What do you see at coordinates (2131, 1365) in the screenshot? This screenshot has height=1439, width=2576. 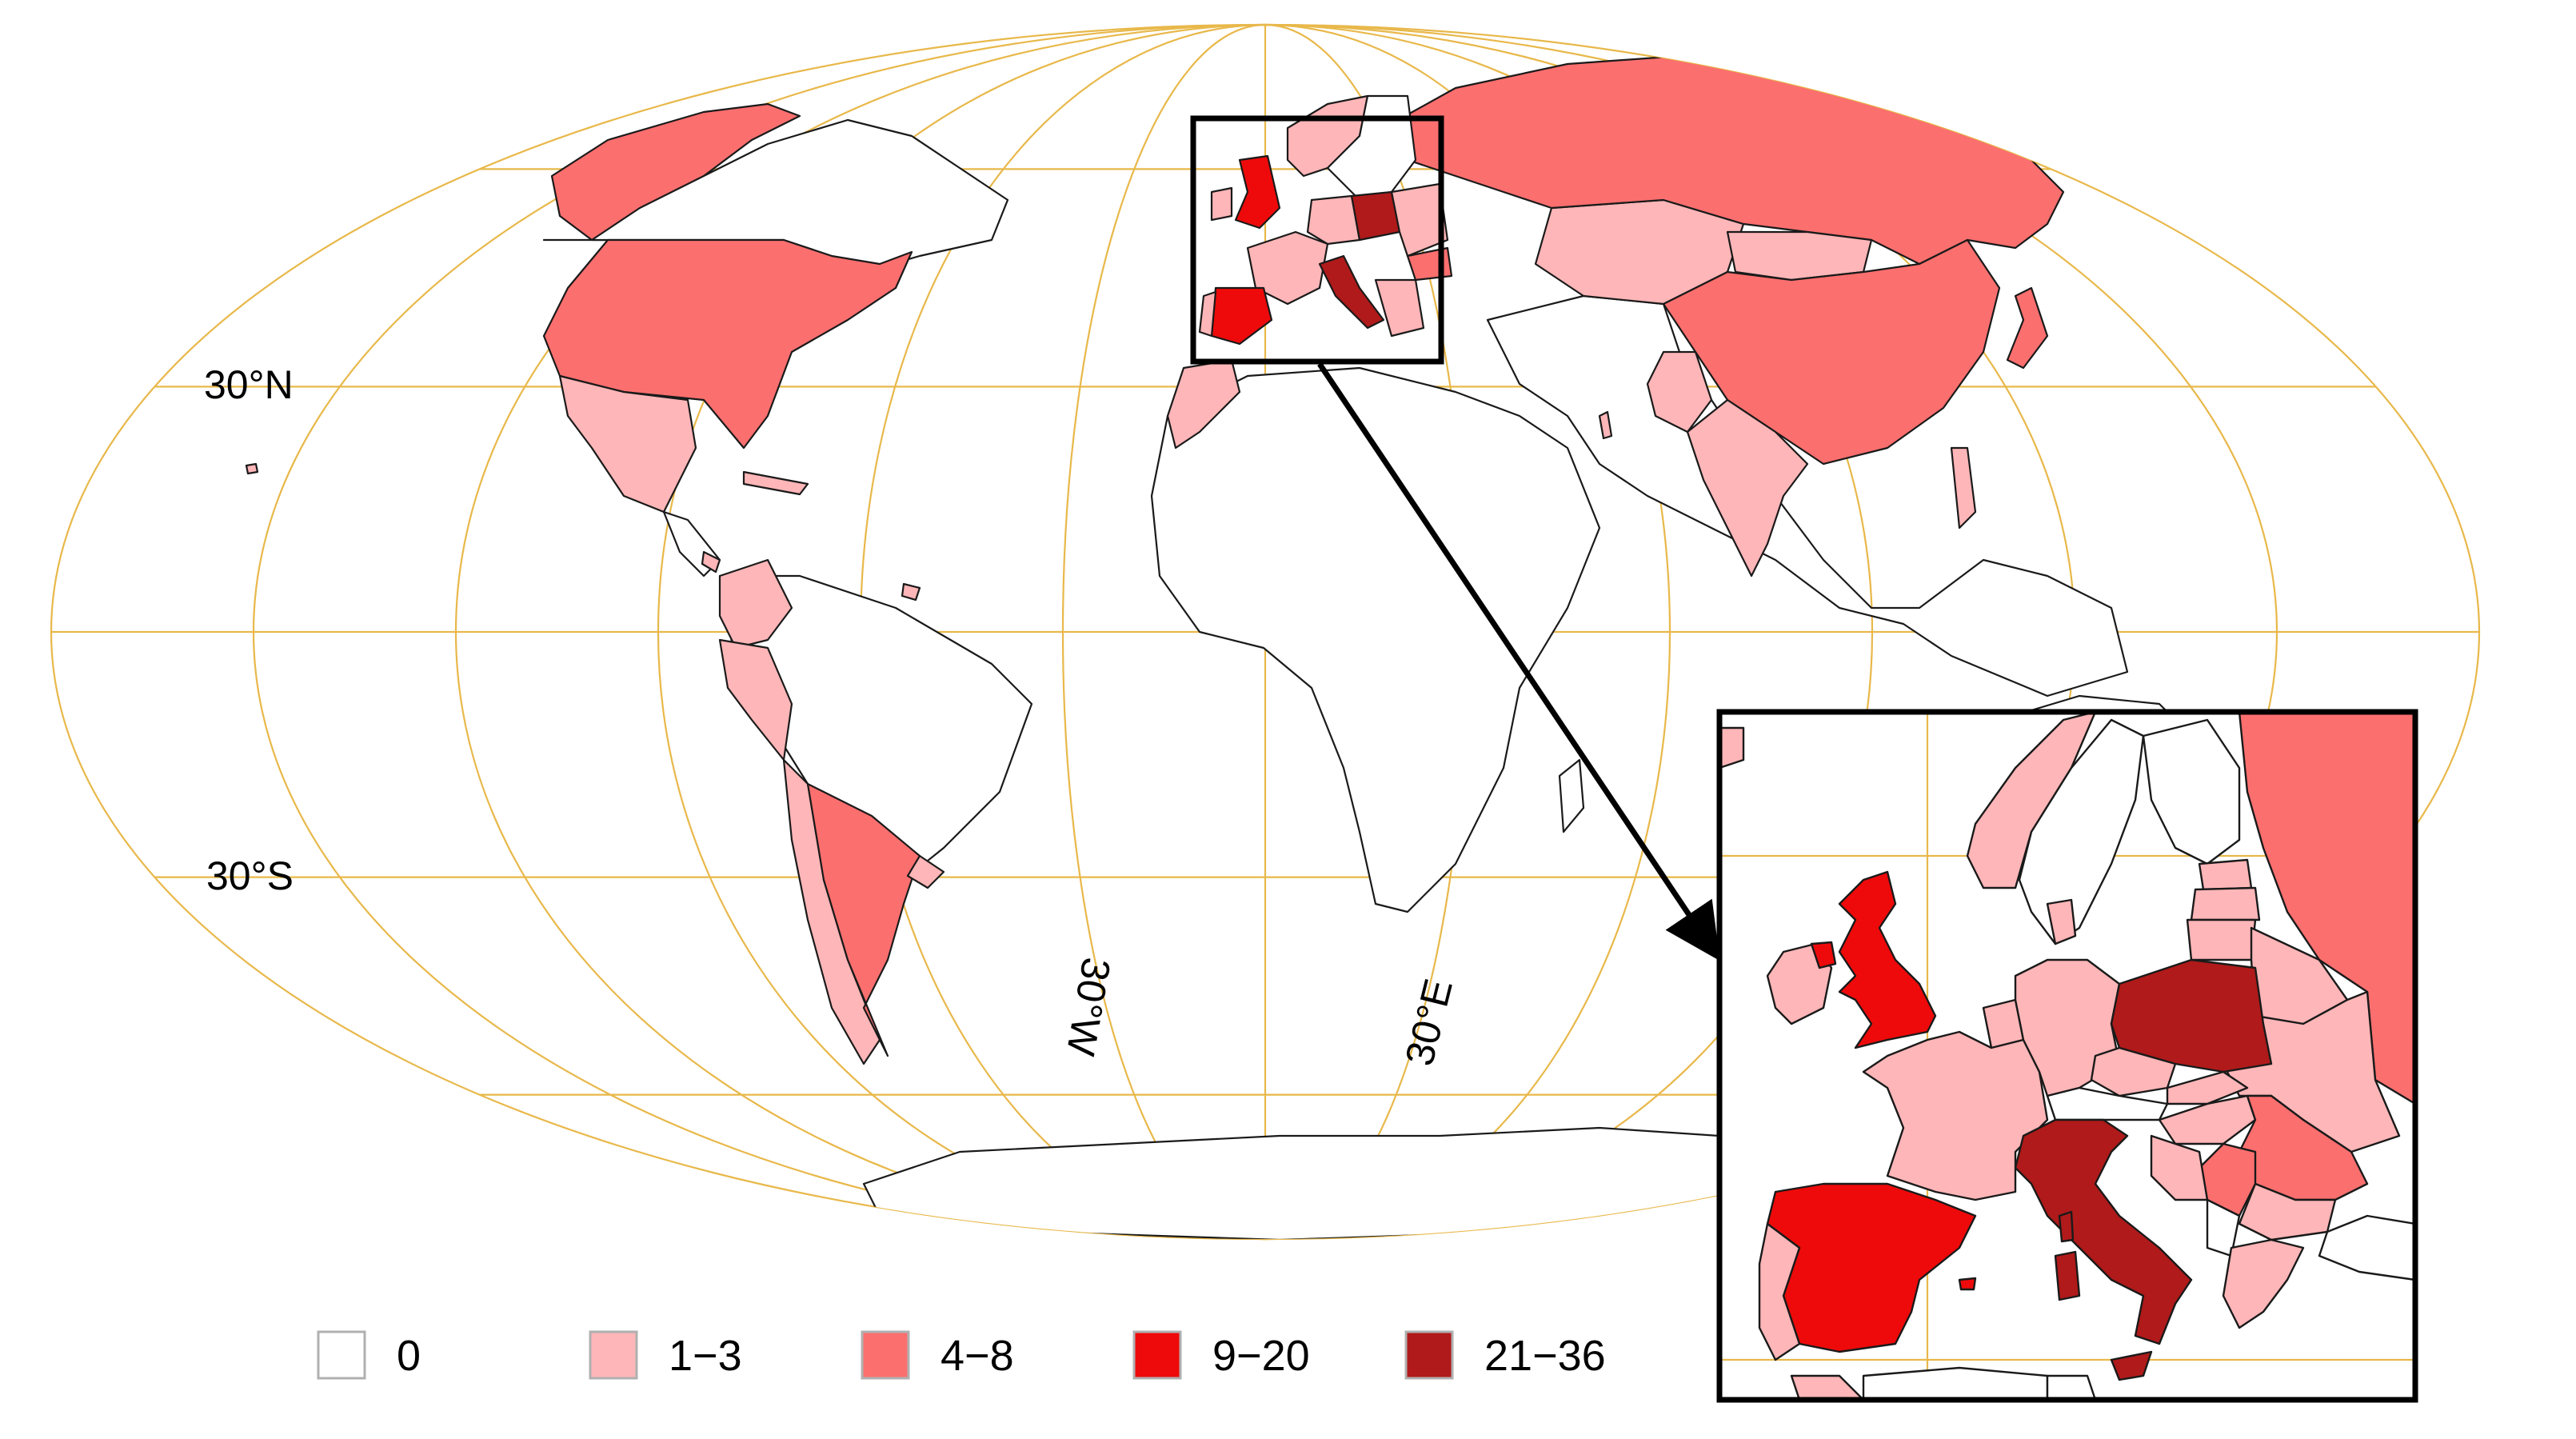 I see `inset-sicily` at bounding box center [2131, 1365].